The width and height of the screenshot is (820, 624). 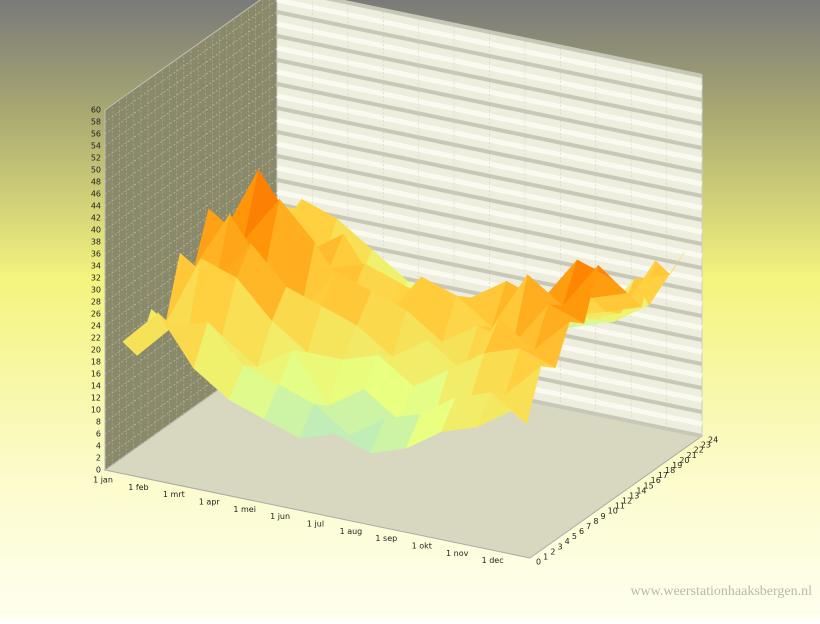 I want to click on hour-tick-label: 4, so click(x=567, y=541).